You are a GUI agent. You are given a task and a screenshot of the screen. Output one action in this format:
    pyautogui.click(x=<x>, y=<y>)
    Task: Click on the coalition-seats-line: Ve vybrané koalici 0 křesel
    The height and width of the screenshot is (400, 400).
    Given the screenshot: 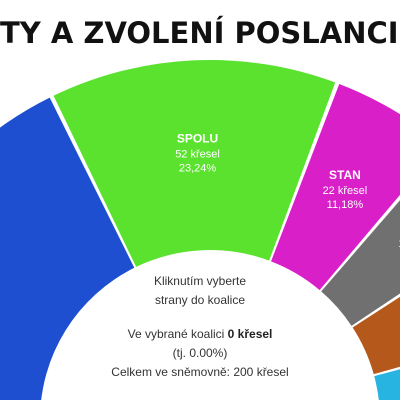 What is the action you would take?
    pyautogui.click(x=200, y=334)
    